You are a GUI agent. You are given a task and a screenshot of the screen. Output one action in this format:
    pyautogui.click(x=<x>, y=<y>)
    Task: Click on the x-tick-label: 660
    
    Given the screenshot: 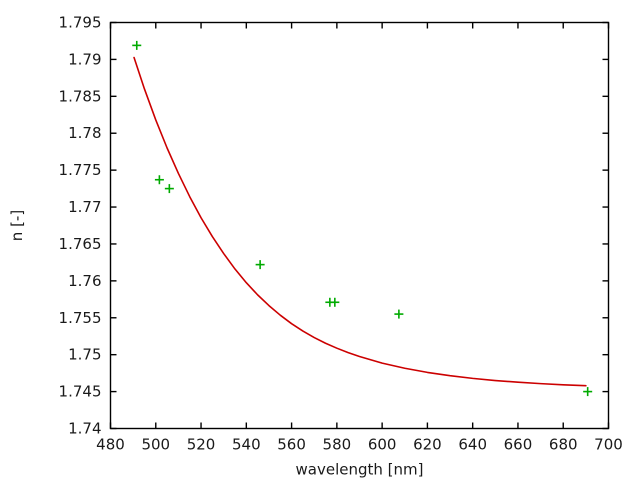 What is the action you would take?
    pyautogui.click(x=518, y=445)
    